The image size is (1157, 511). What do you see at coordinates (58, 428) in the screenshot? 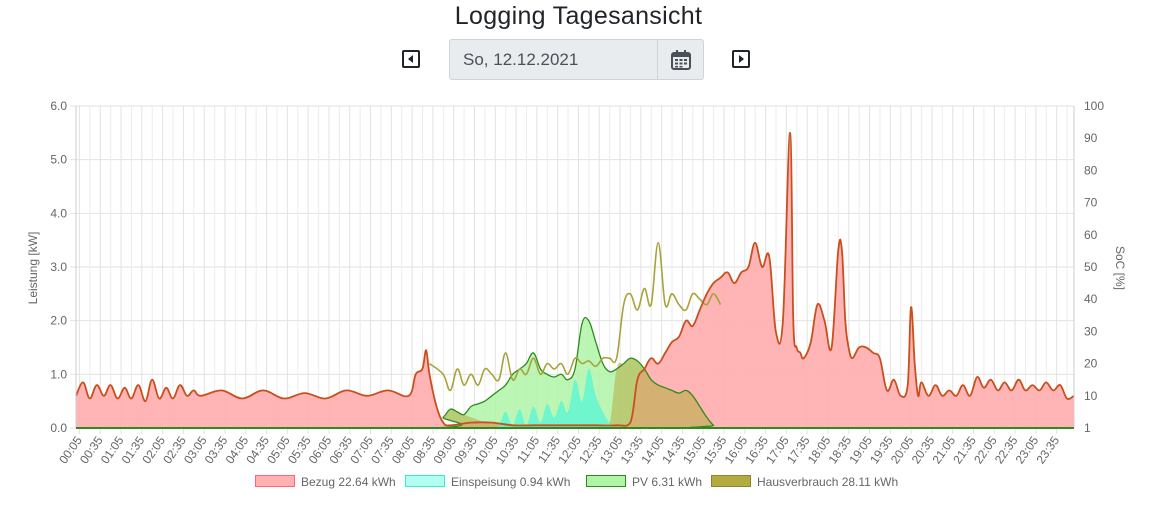
I see `y-left-tick-label: 0.0` at bounding box center [58, 428].